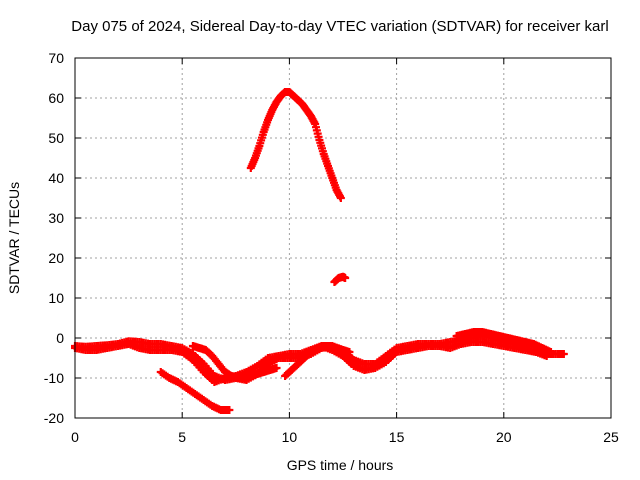 The height and width of the screenshot is (480, 640). What do you see at coordinates (397, 437) in the screenshot?
I see `x-tick-label: 15` at bounding box center [397, 437].